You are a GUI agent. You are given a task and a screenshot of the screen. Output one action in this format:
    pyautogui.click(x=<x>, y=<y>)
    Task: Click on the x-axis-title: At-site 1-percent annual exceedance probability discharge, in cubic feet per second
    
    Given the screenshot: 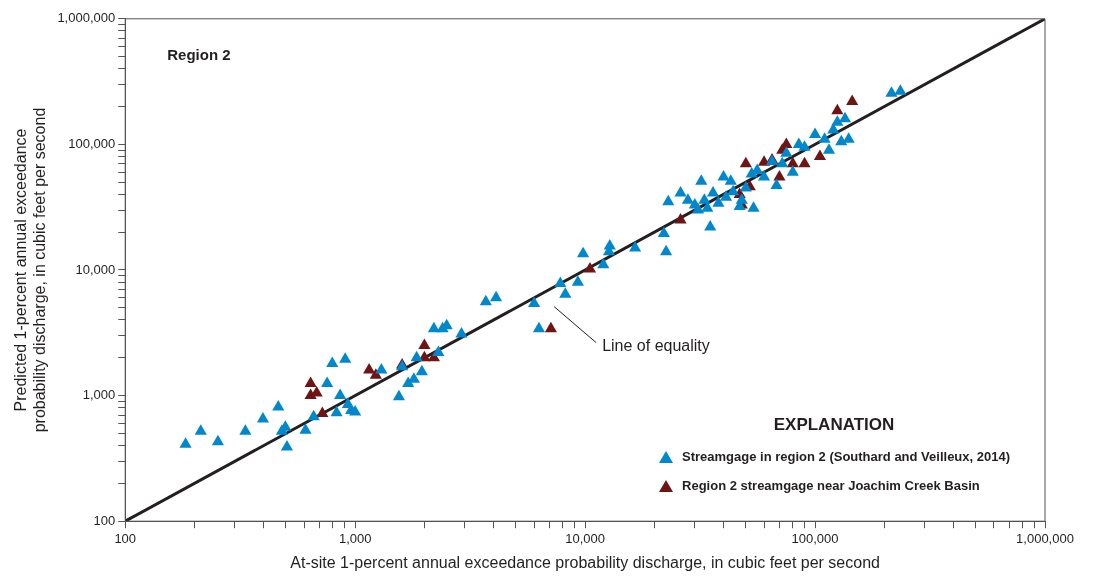 What is the action you would take?
    pyautogui.click(x=585, y=562)
    